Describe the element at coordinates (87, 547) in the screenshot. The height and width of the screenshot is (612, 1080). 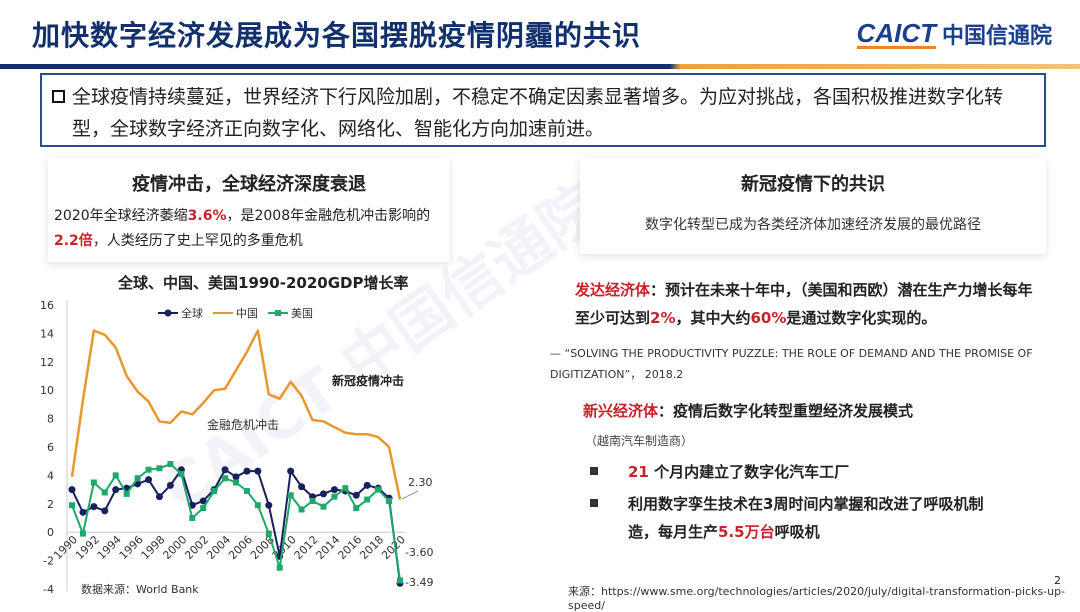
I see `x-tick-label: 1992` at that location.